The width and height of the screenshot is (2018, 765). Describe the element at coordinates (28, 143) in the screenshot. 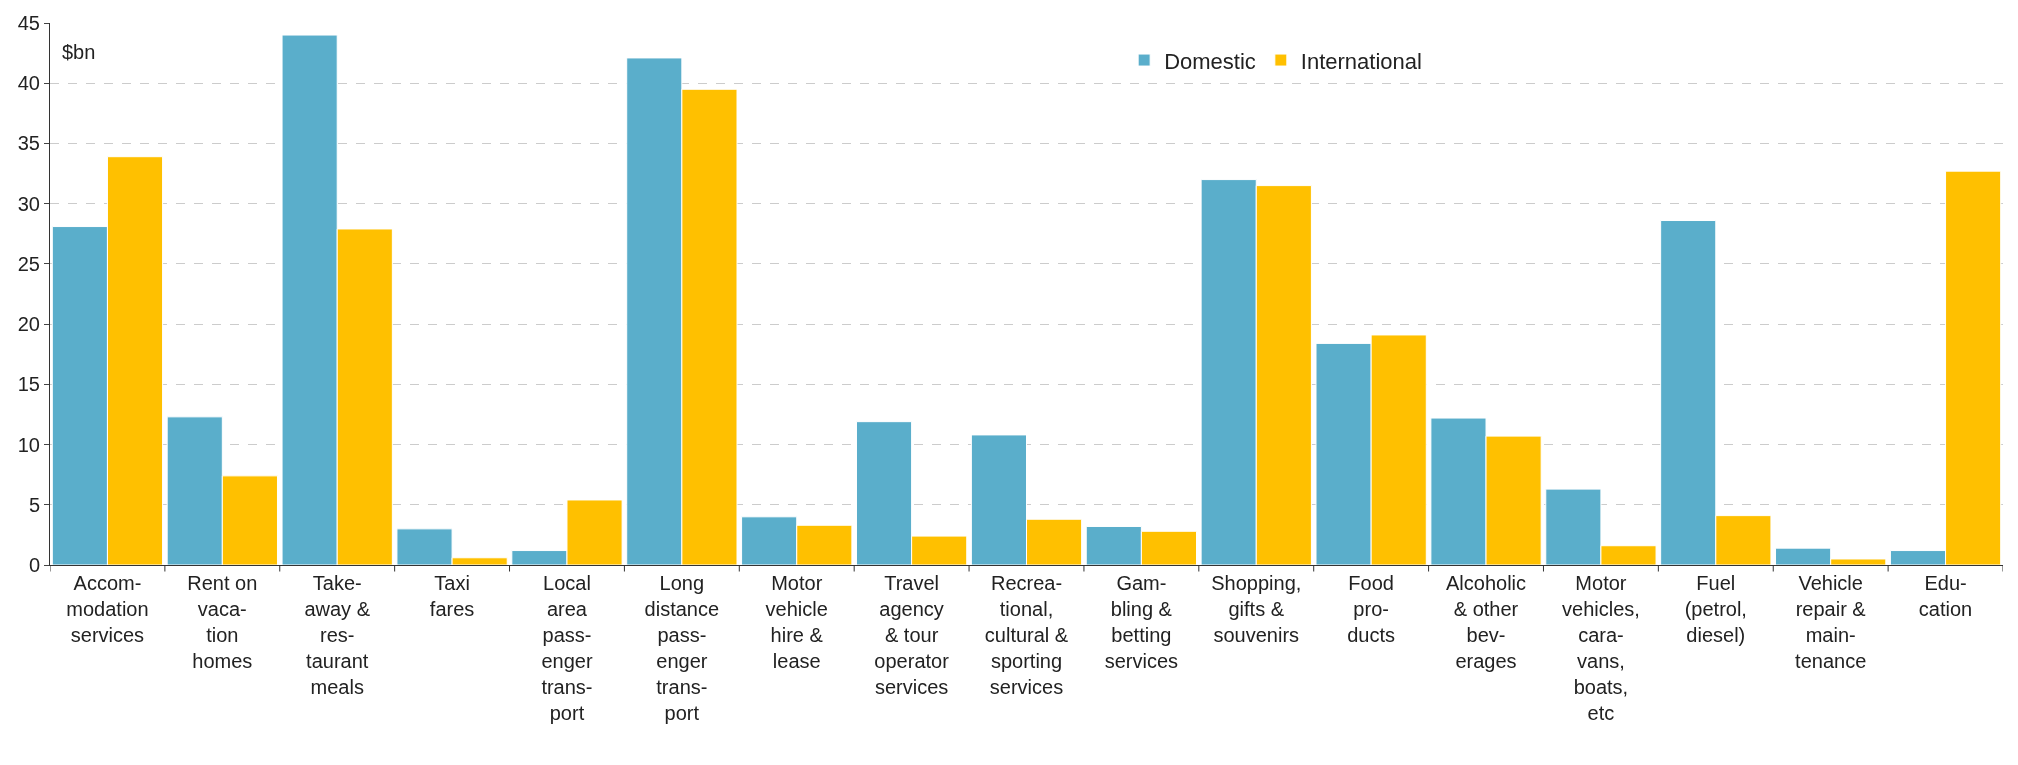

I see `y-tick-label: 35` at that location.